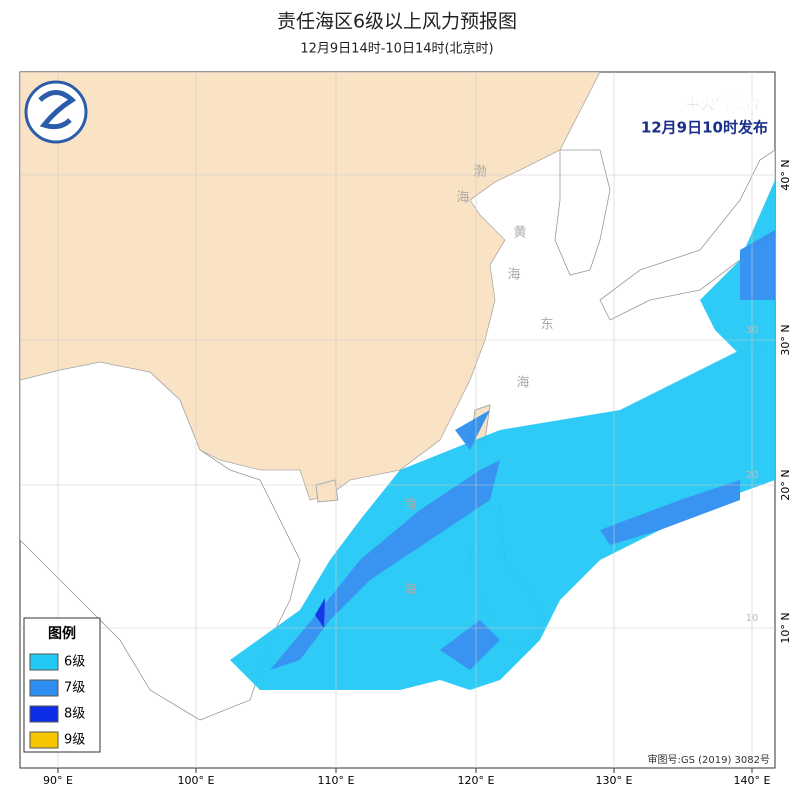 The image size is (795, 797). What do you see at coordinates (479, 172) in the screenshot?
I see `sea-label: 渤` at bounding box center [479, 172].